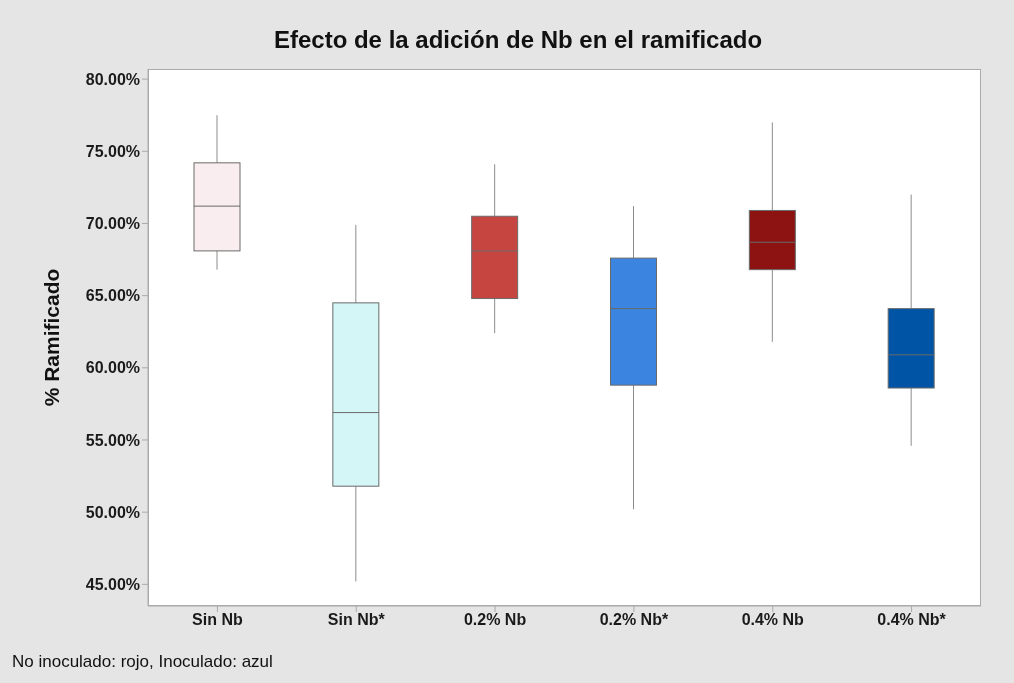  Describe the element at coordinates (518, 40) in the screenshot. I see `chart-title: Efecto de la adición de Nb en el ramificado` at that location.